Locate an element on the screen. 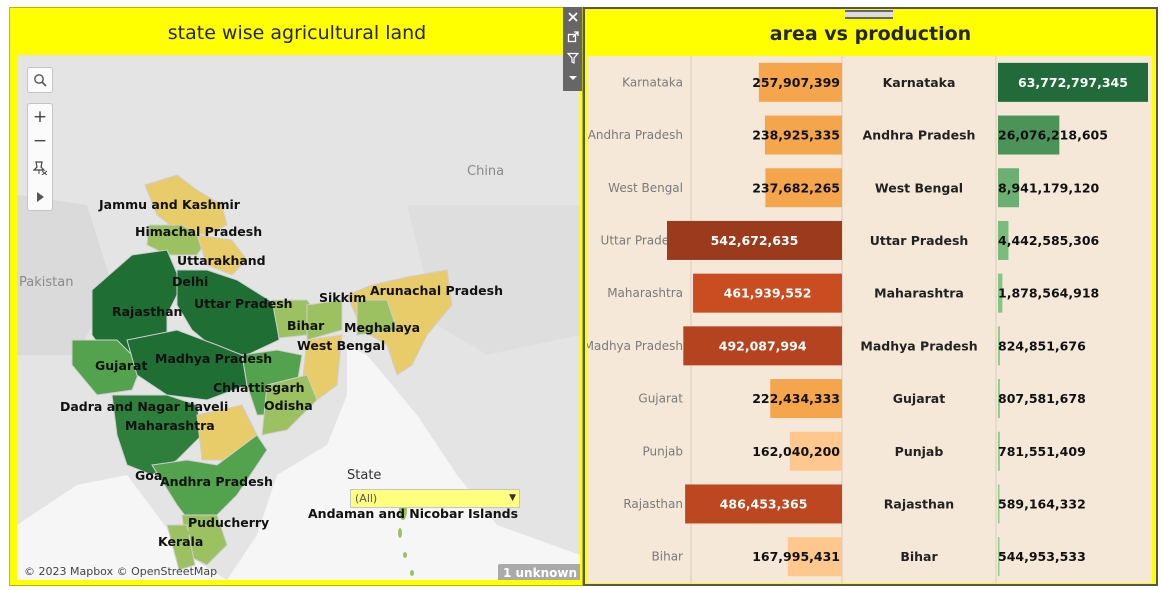  state-himachal is located at coordinates (177, 240).